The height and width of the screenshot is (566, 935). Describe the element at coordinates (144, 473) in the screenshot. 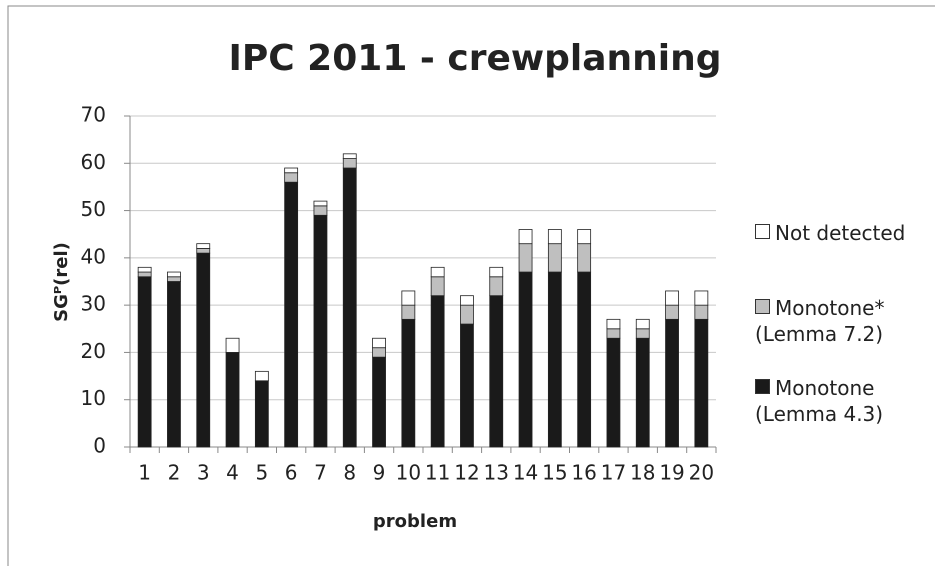

I see `x-tick-label: 1` at that location.